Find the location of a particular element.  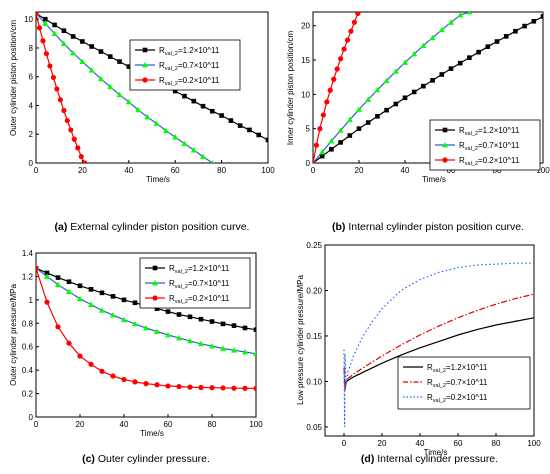

panel-caption: (d) Internal cylinder pressure. is located at coordinates (429, 459).